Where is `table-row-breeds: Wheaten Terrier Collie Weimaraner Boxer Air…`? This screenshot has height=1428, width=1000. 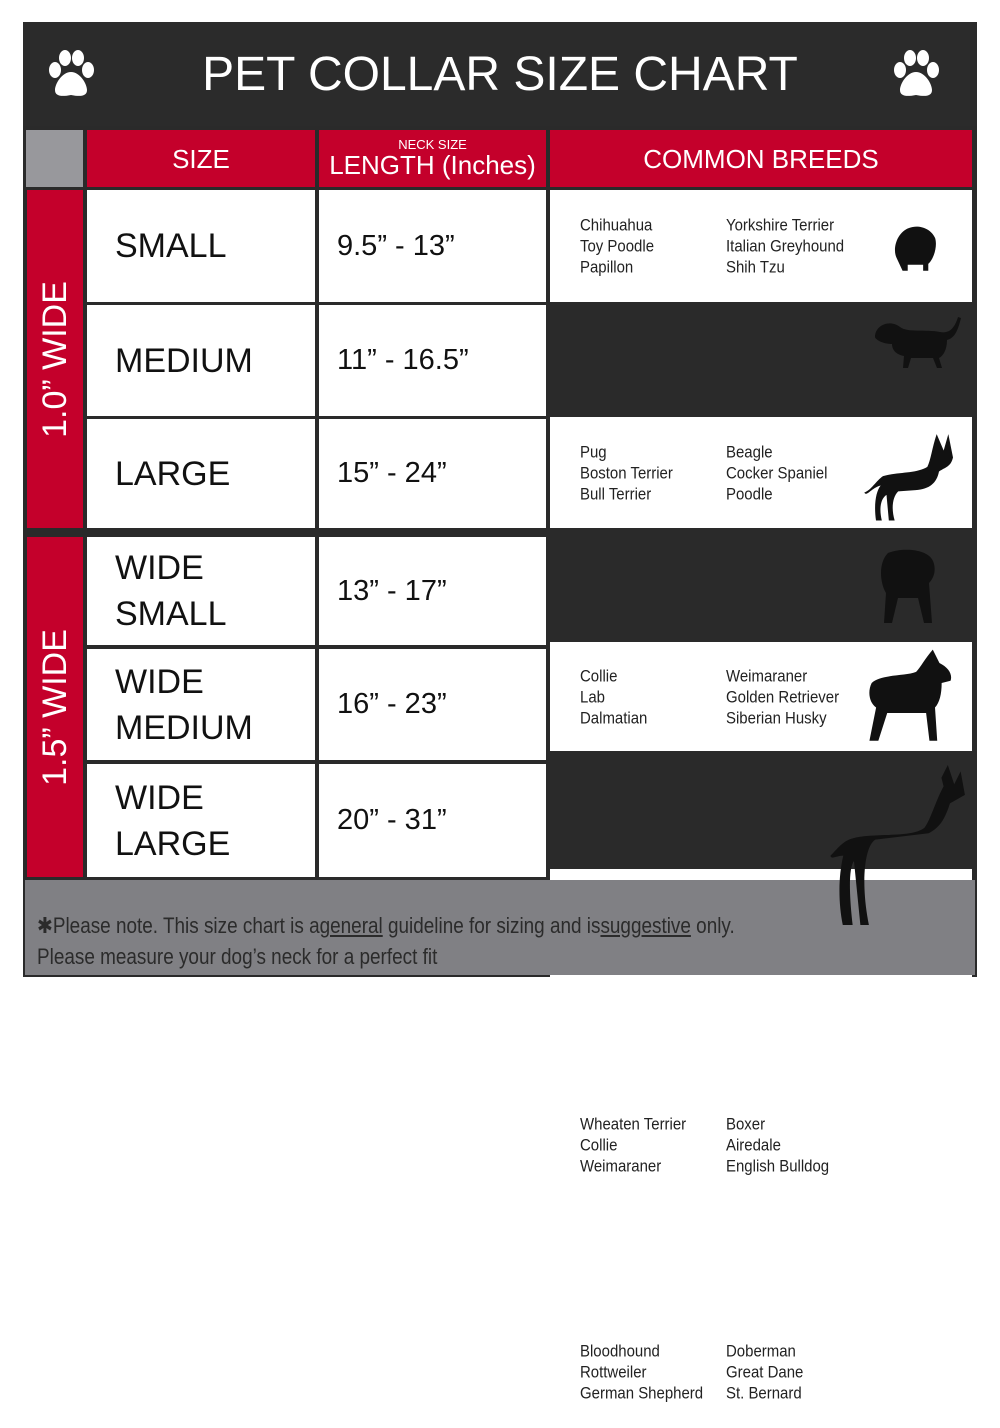 table-row-breeds: Wheaten Terrier Collie Weimaraner Boxer Air… is located at coordinates (761, 1144).